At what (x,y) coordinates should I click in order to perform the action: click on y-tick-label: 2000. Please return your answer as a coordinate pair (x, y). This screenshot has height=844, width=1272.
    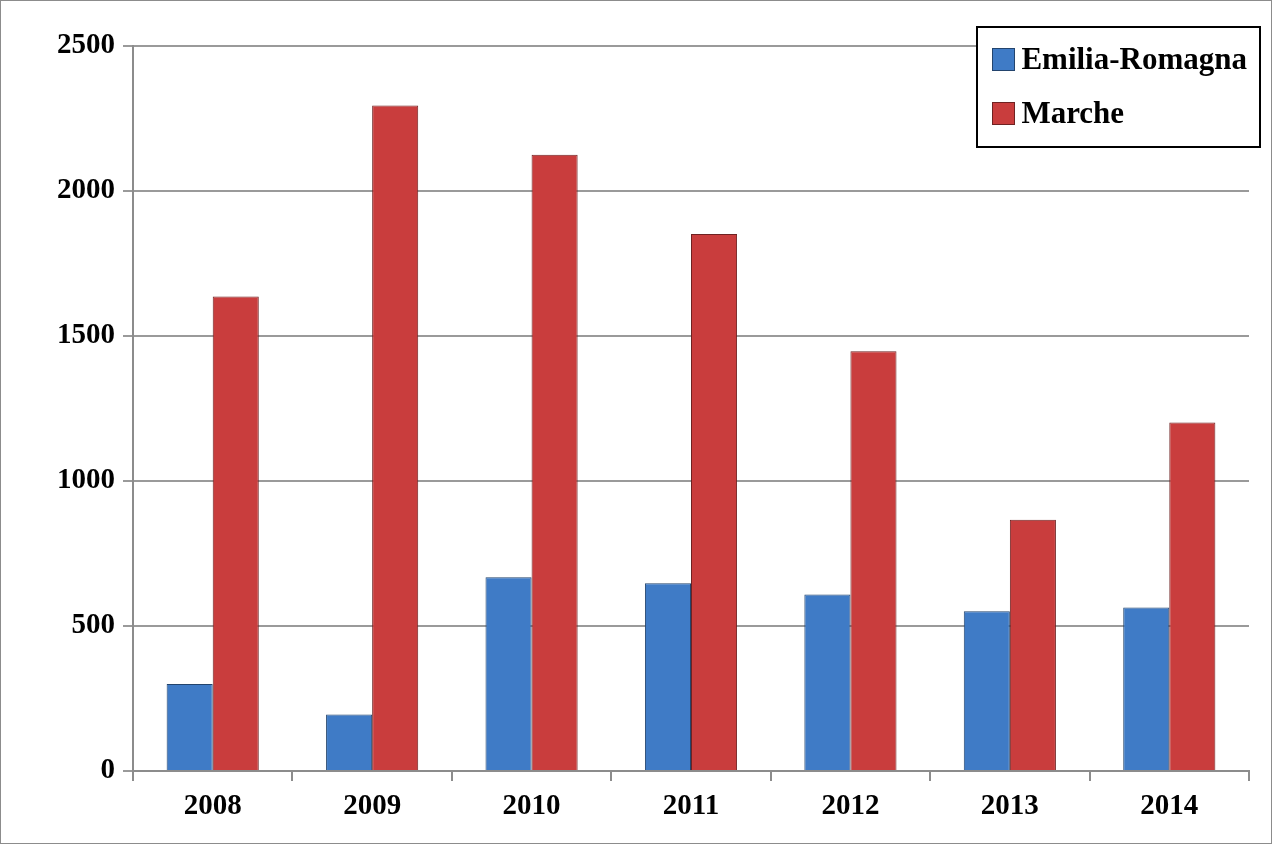
    Looking at the image, I should click on (86, 188).